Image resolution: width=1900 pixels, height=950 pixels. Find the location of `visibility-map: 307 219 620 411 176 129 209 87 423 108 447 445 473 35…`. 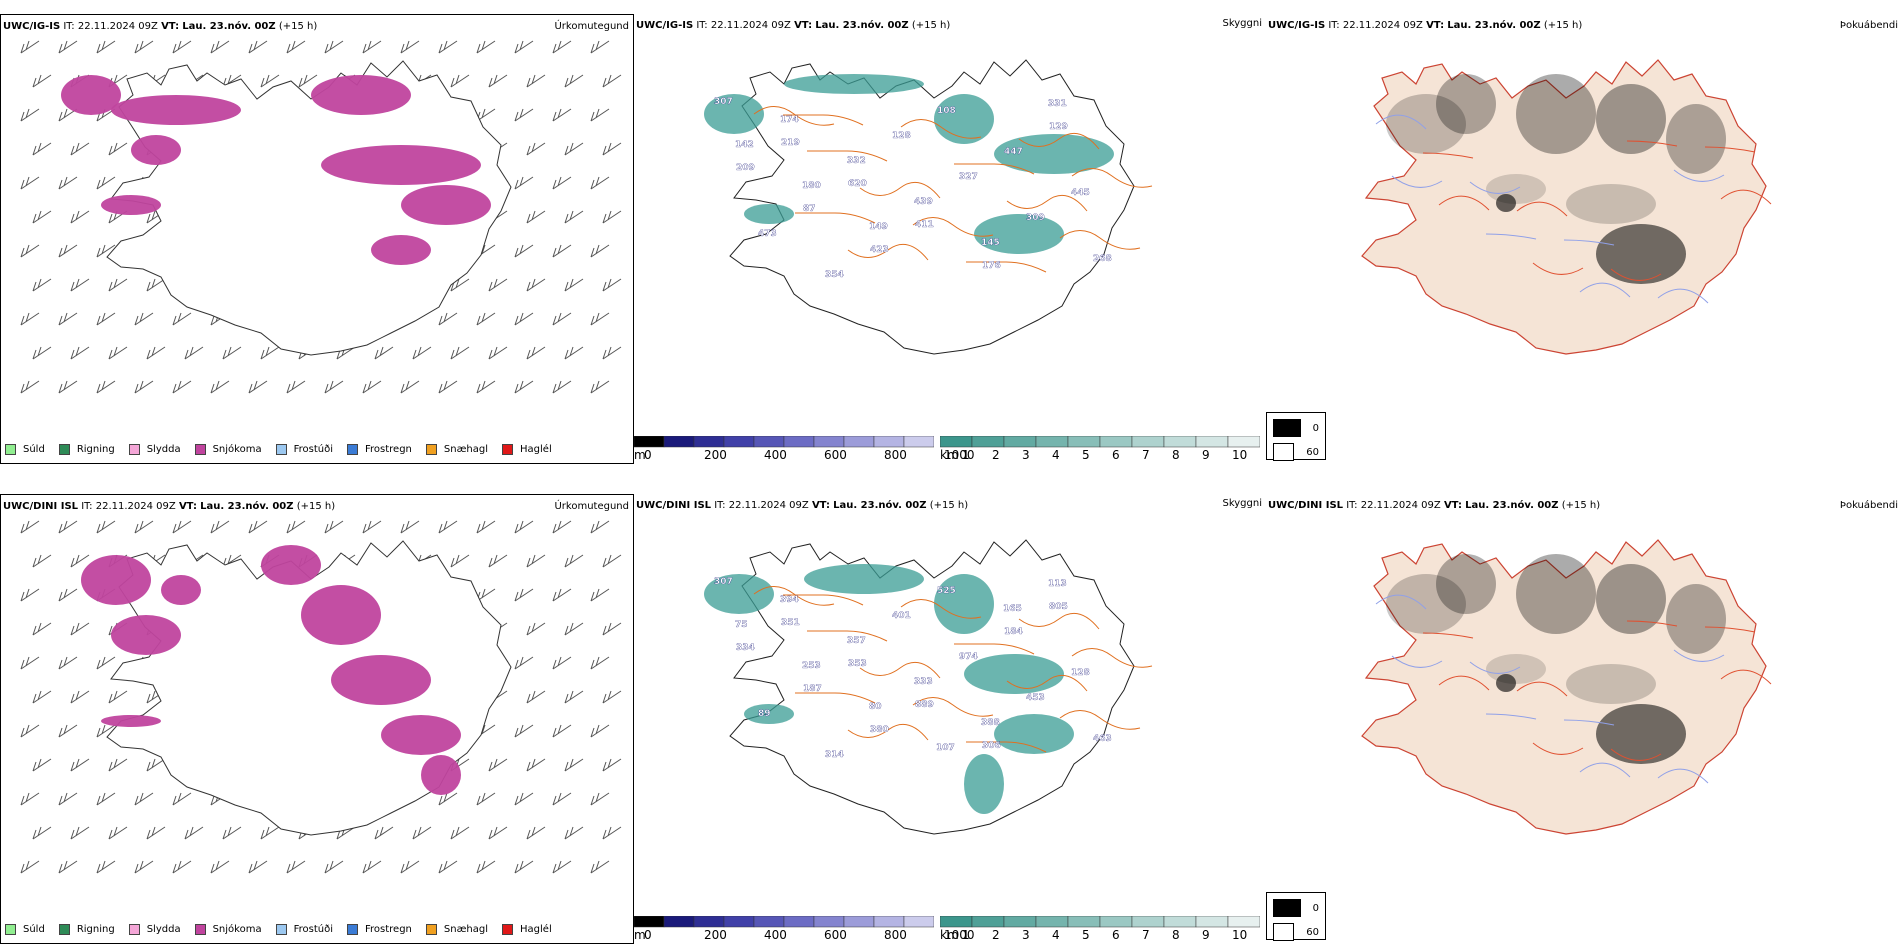

visibility-map: 307 219 620 411 176 129 209 87 423 108 447 445 473 35… is located at coordinates (928, 207).